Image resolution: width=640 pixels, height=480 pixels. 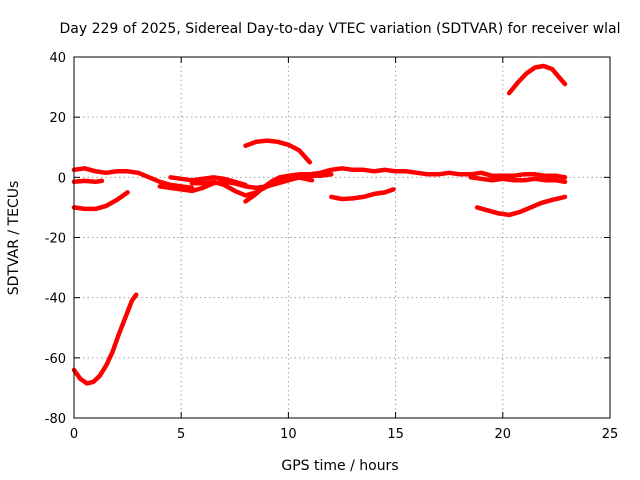 I want to click on x-tick-label: 10, so click(x=288, y=434).